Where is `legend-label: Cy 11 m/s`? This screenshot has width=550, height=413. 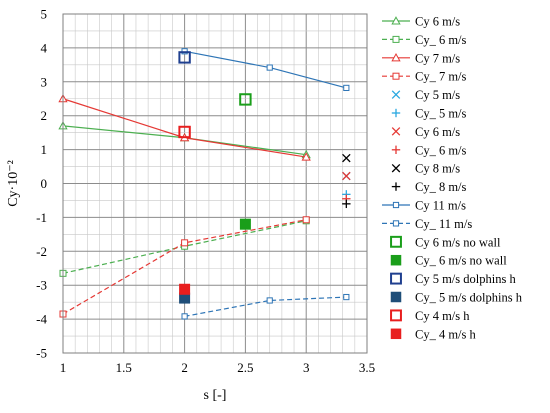
legend-label: Cy 11 m/s is located at coordinates (440, 206).